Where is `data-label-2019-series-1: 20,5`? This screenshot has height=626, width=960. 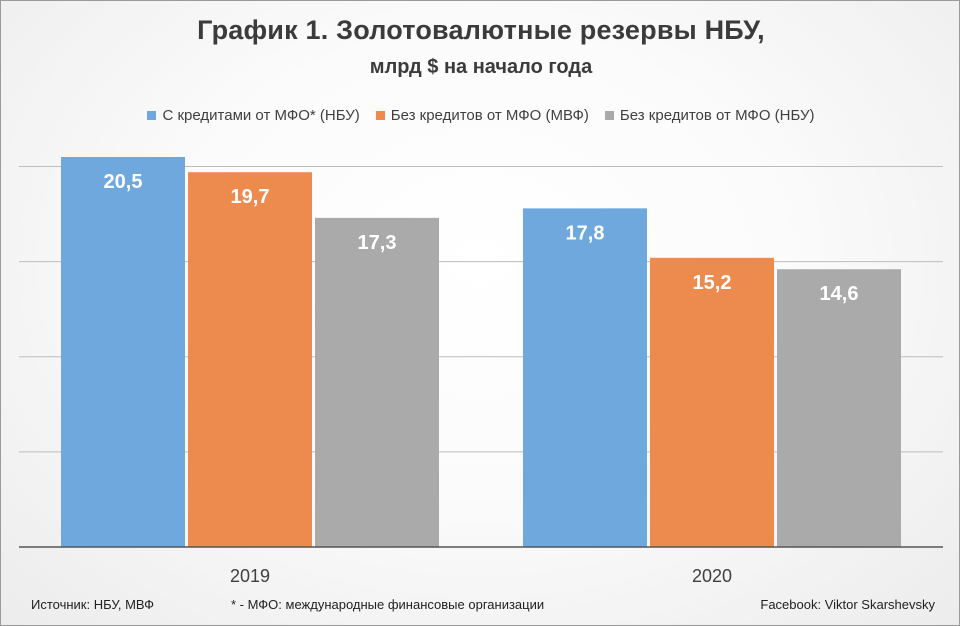 data-label-2019-series-1: 20,5 is located at coordinates (123, 182).